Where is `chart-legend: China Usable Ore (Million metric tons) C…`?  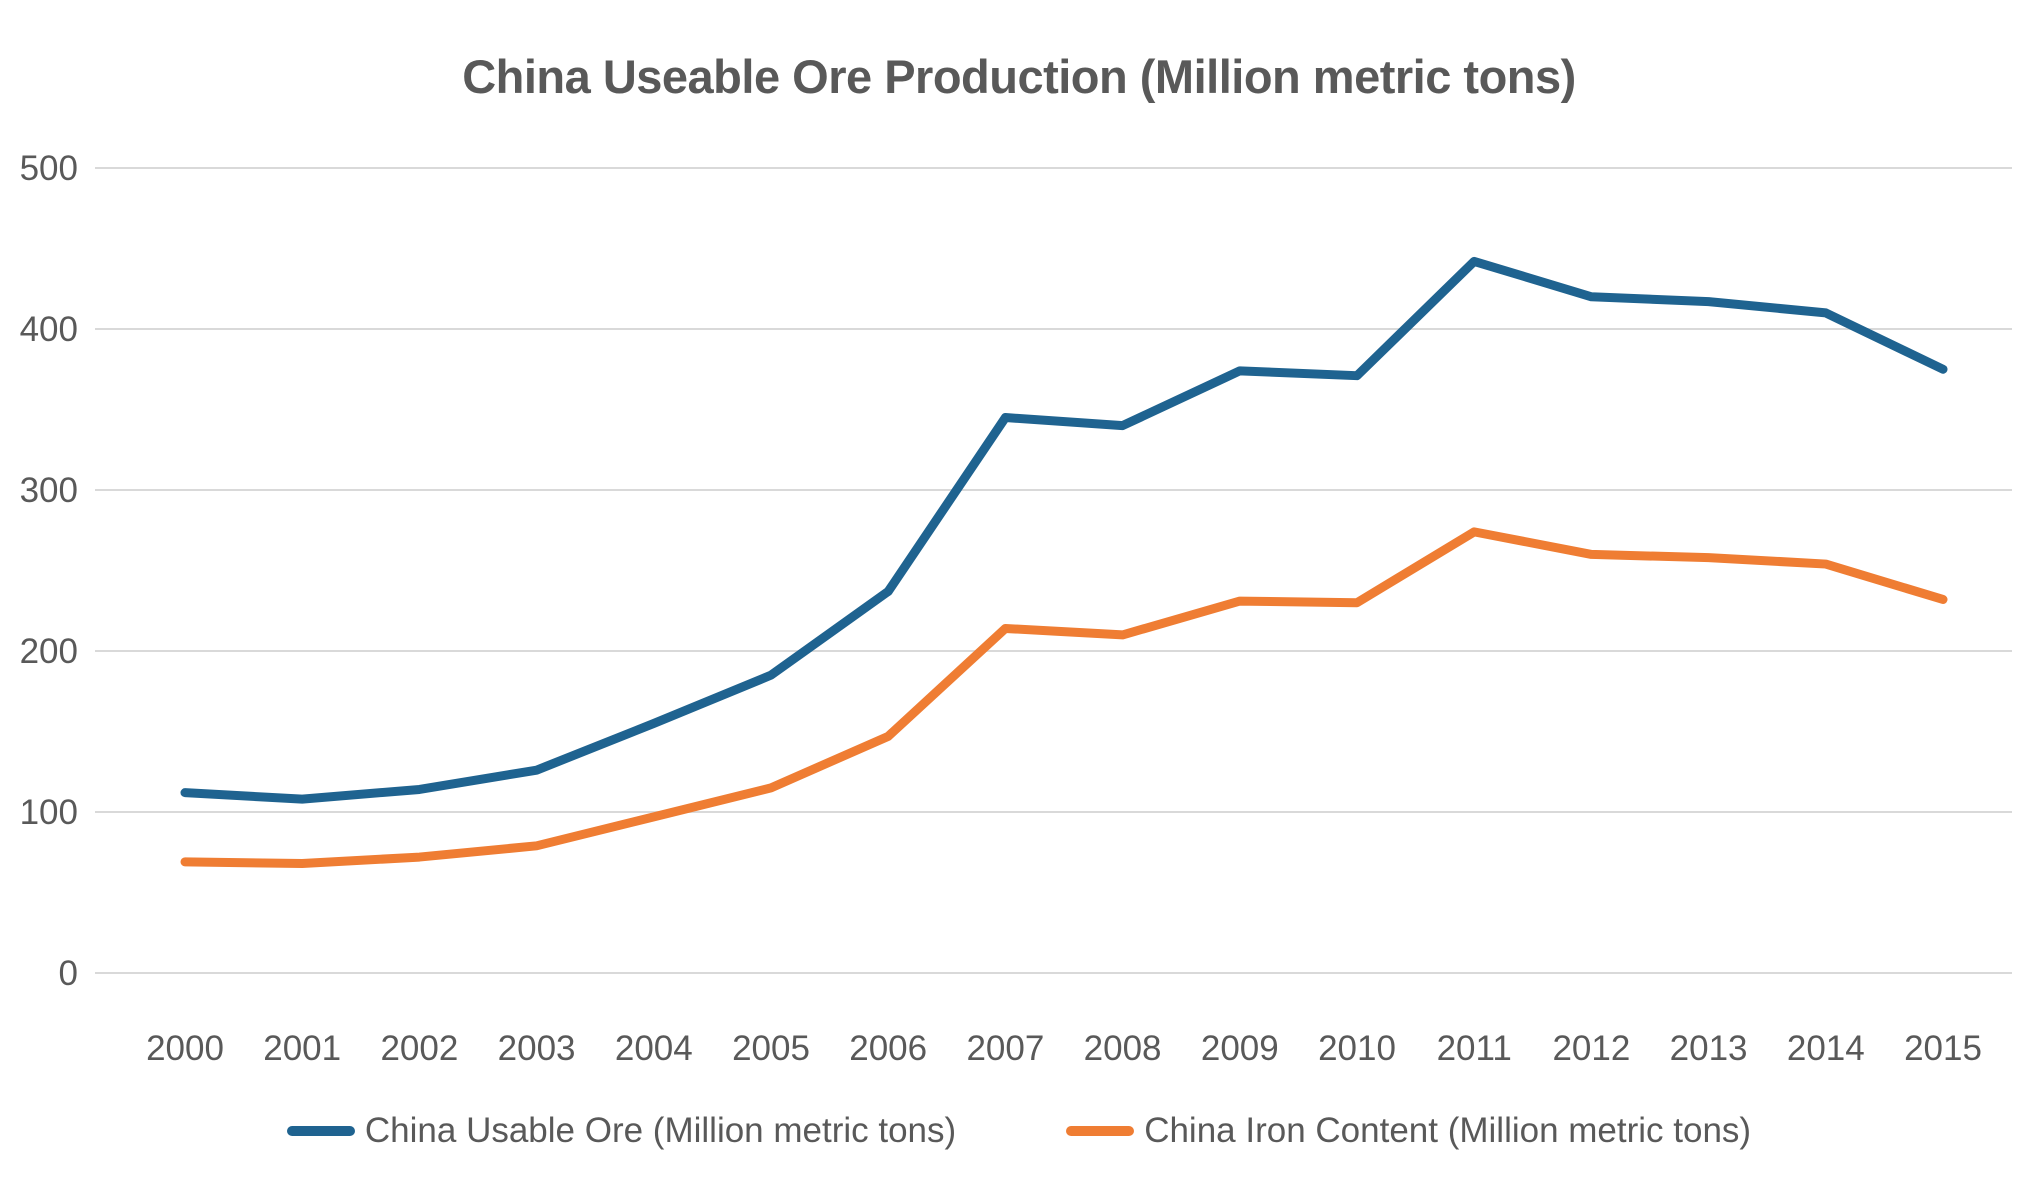 chart-legend: China Usable Ore (Million metric tons) C… is located at coordinates (1019, 1131).